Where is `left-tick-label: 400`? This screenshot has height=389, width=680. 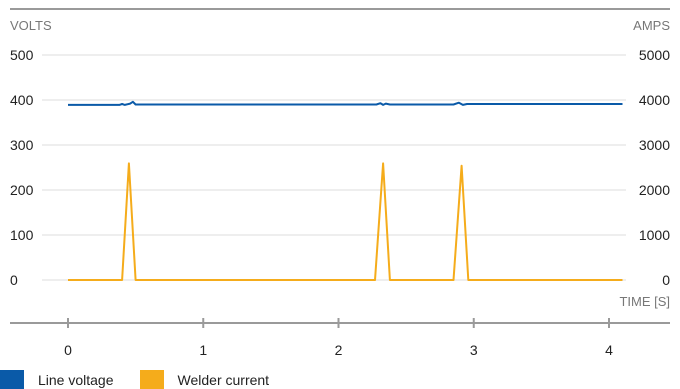 left-tick-label: 400 is located at coordinates (22, 100).